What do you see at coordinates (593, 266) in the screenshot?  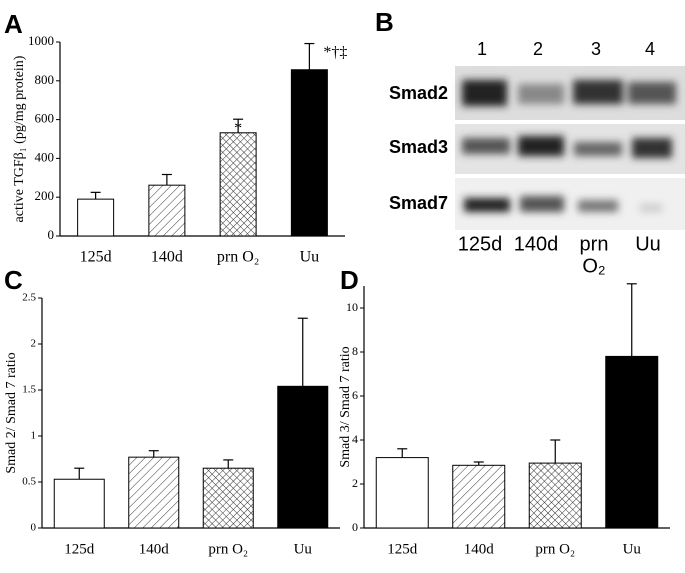 I see `lane-label: O₂` at bounding box center [593, 266].